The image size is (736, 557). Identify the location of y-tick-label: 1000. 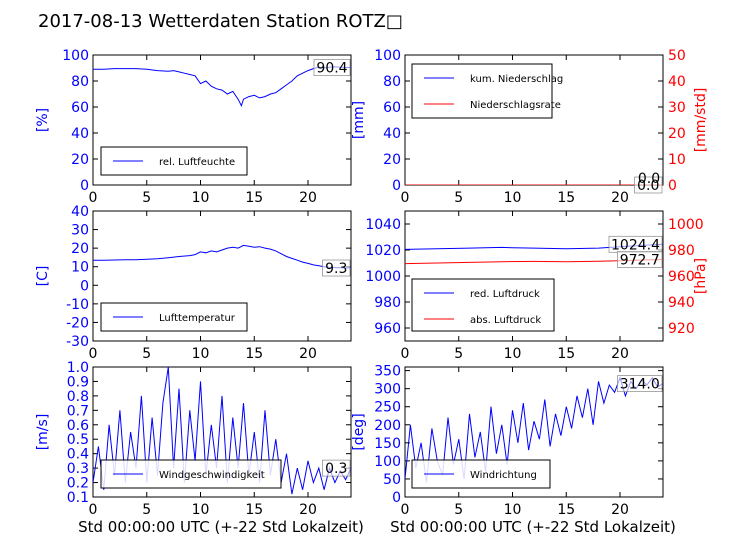
(383, 277).